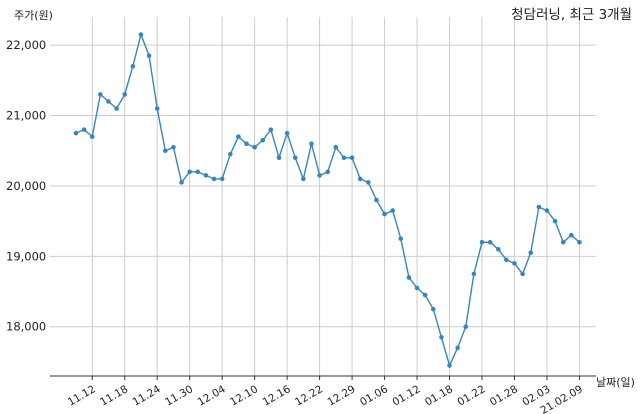 The image size is (640, 414). I want to click on x-tick-label: 01.18, so click(439, 395).